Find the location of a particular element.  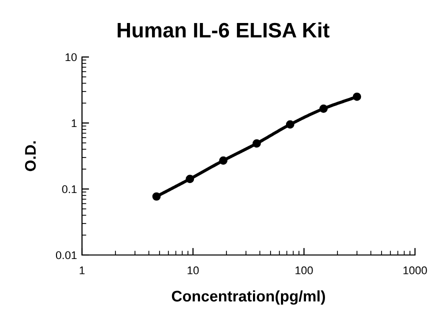

y-tick-label: 0.1 is located at coordinates (69, 189).